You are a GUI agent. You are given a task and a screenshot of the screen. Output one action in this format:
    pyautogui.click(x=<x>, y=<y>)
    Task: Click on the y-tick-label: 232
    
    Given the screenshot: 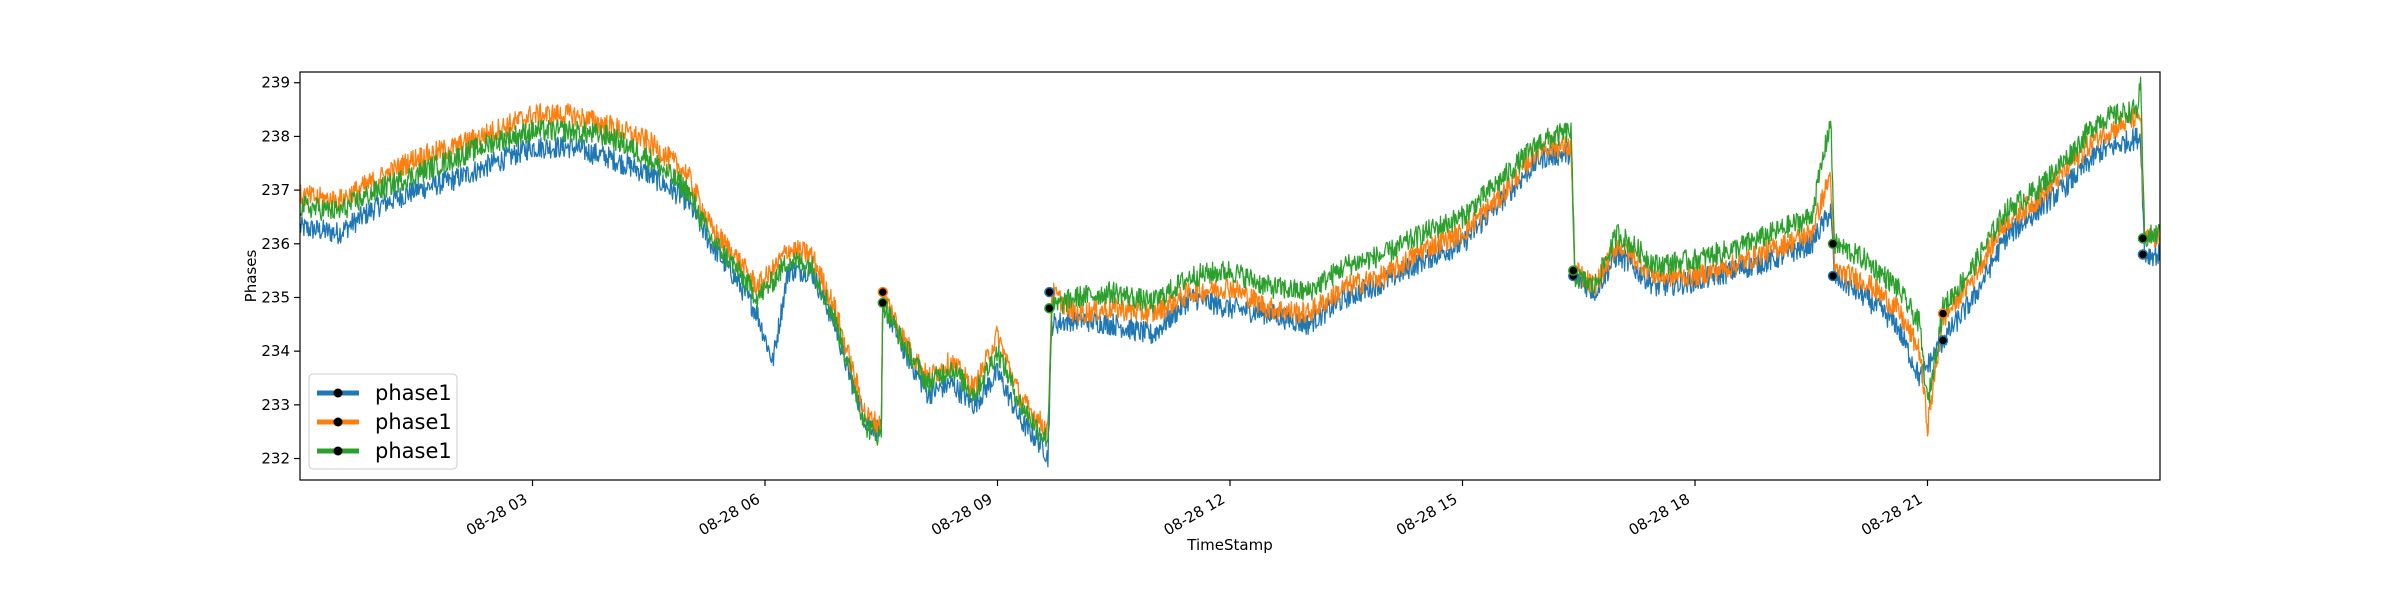 What is the action you would take?
    pyautogui.click(x=275, y=459)
    